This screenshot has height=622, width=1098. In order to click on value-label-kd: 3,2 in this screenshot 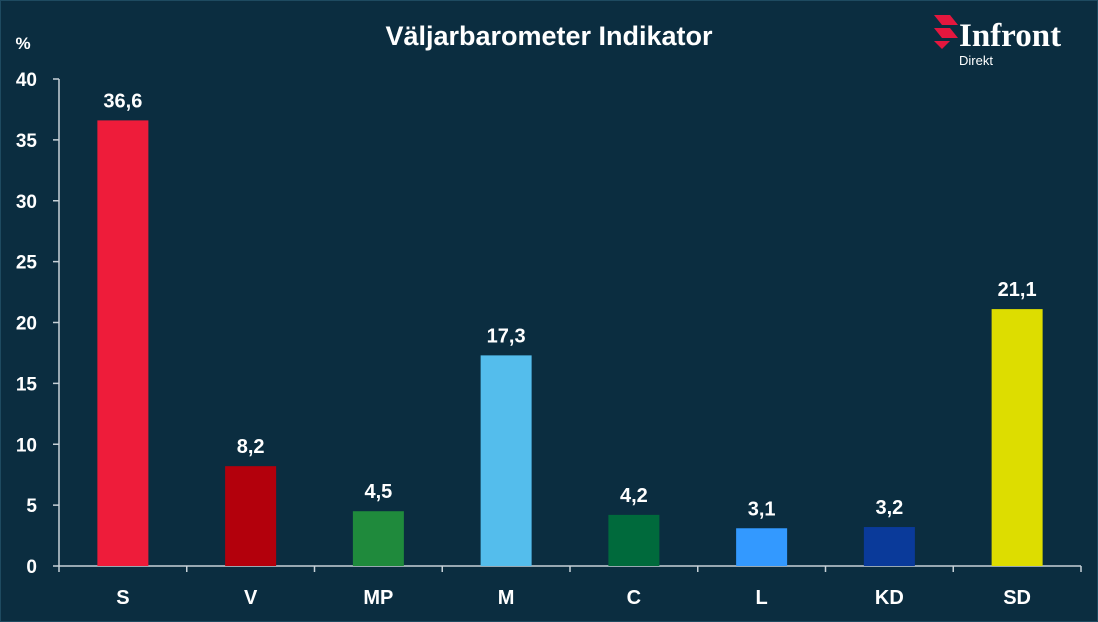, I will do `click(889, 508)`.